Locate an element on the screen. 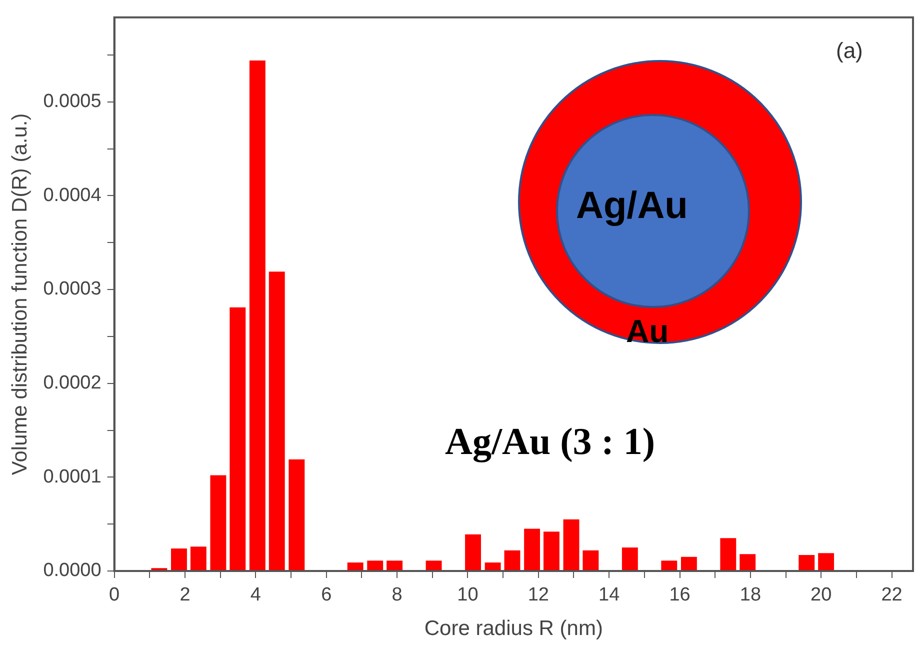 This screenshot has height=650, width=923. x-tick-label: 10 is located at coordinates (467, 595).